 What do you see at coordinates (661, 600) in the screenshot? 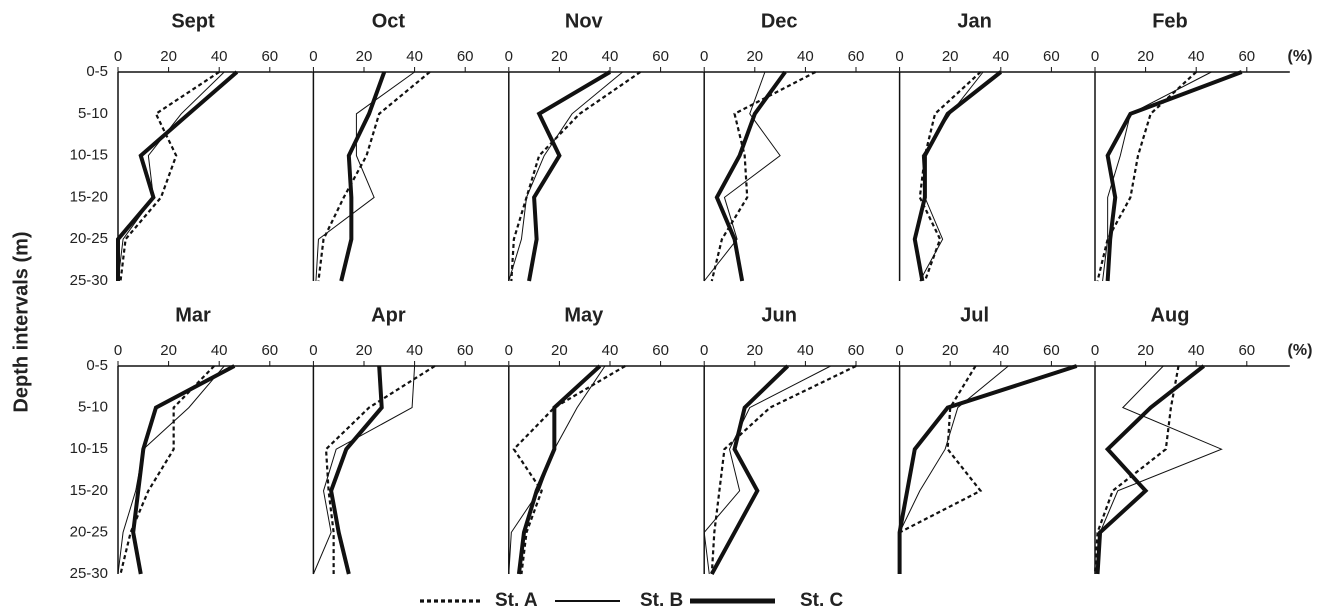
I see `legend-label: St. B` at bounding box center [661, 600].